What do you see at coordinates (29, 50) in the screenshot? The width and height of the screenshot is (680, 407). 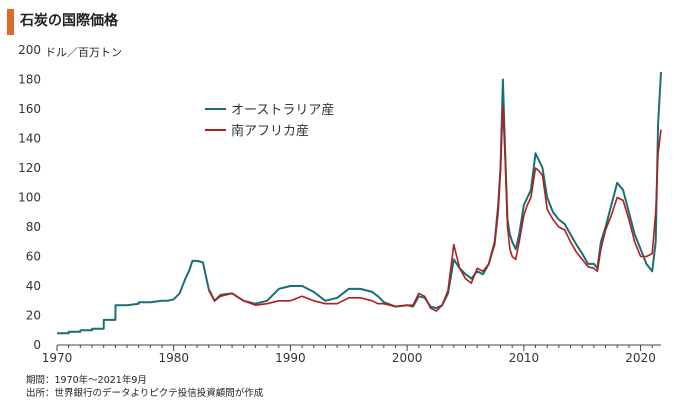 I see `y-tick-label: 200` at bounding box center [29, 50].